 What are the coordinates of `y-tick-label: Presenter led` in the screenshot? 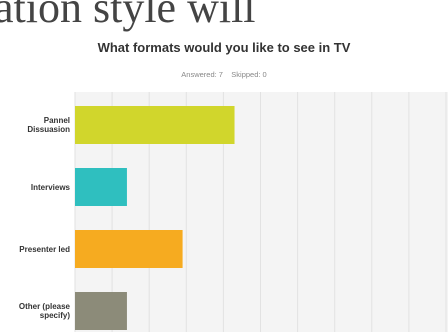 It's located at (44, 249).